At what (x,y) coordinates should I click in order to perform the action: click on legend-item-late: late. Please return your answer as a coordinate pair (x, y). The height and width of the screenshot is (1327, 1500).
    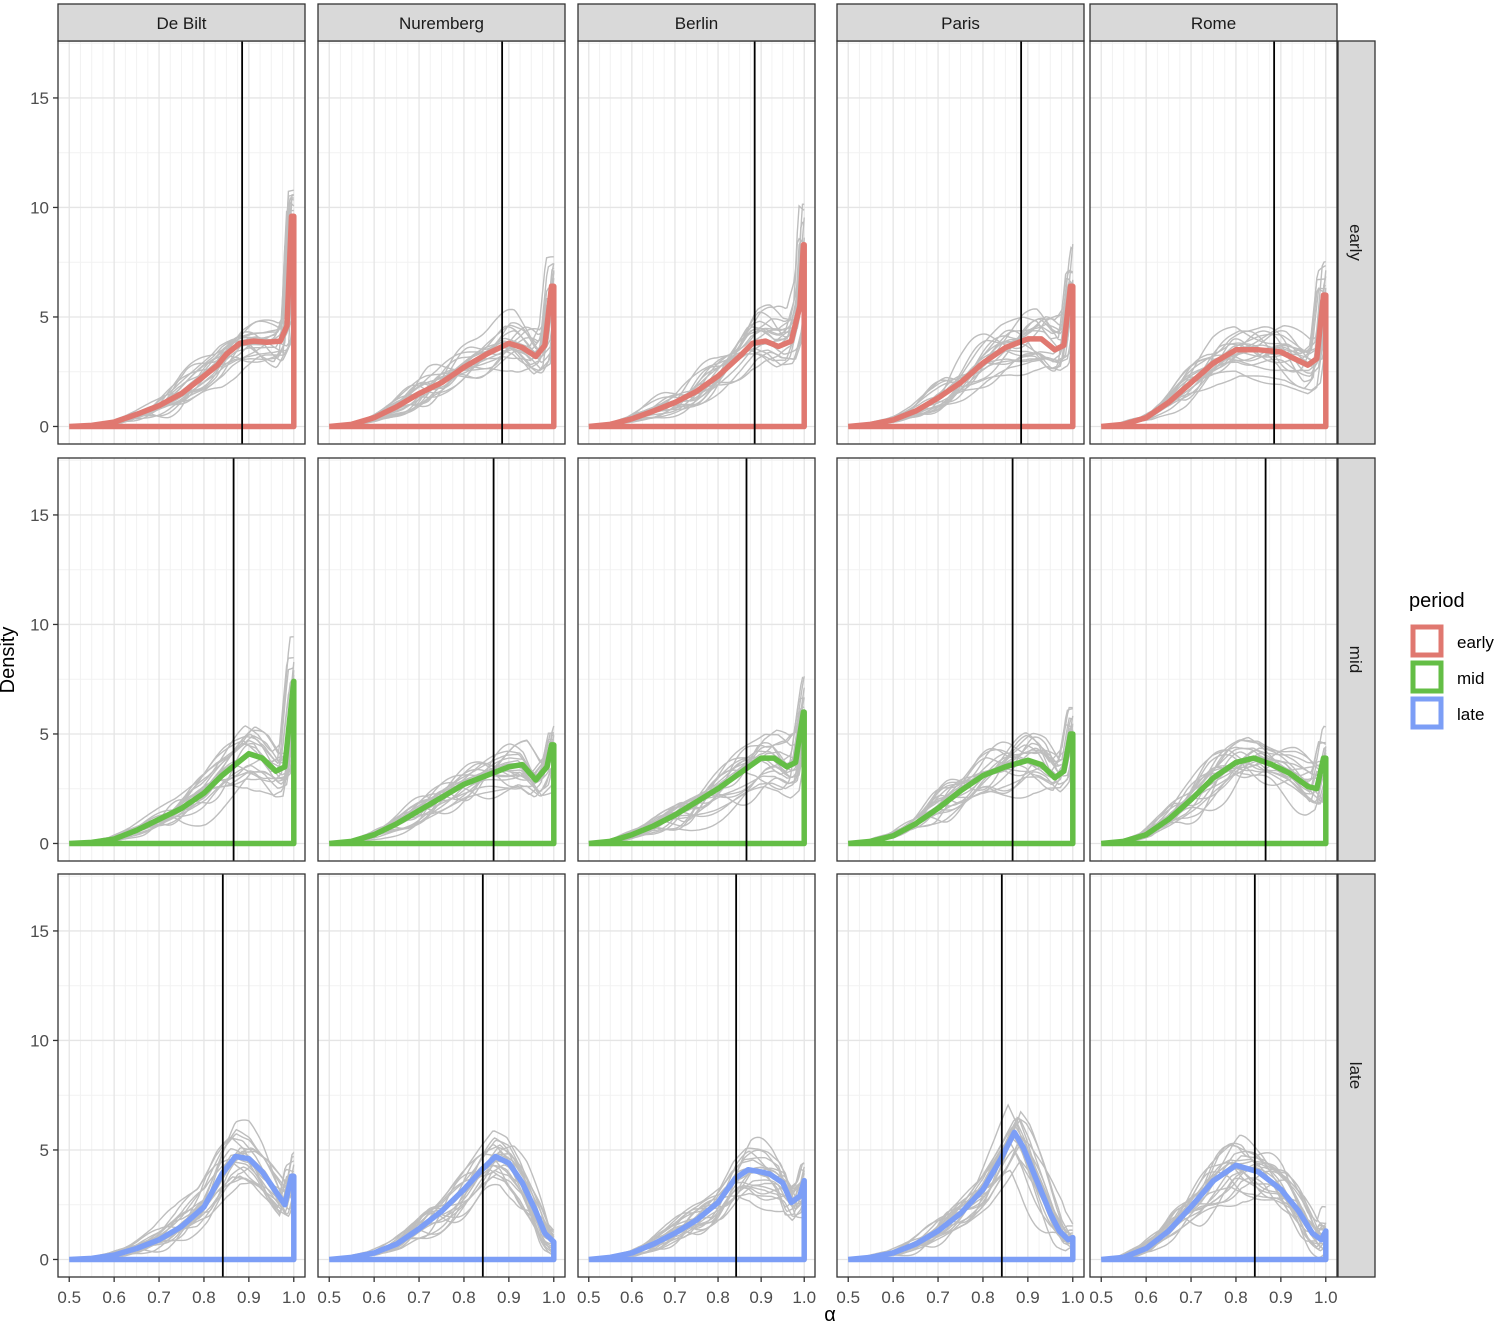
    Looking at the image, I should click on (1447, 713).